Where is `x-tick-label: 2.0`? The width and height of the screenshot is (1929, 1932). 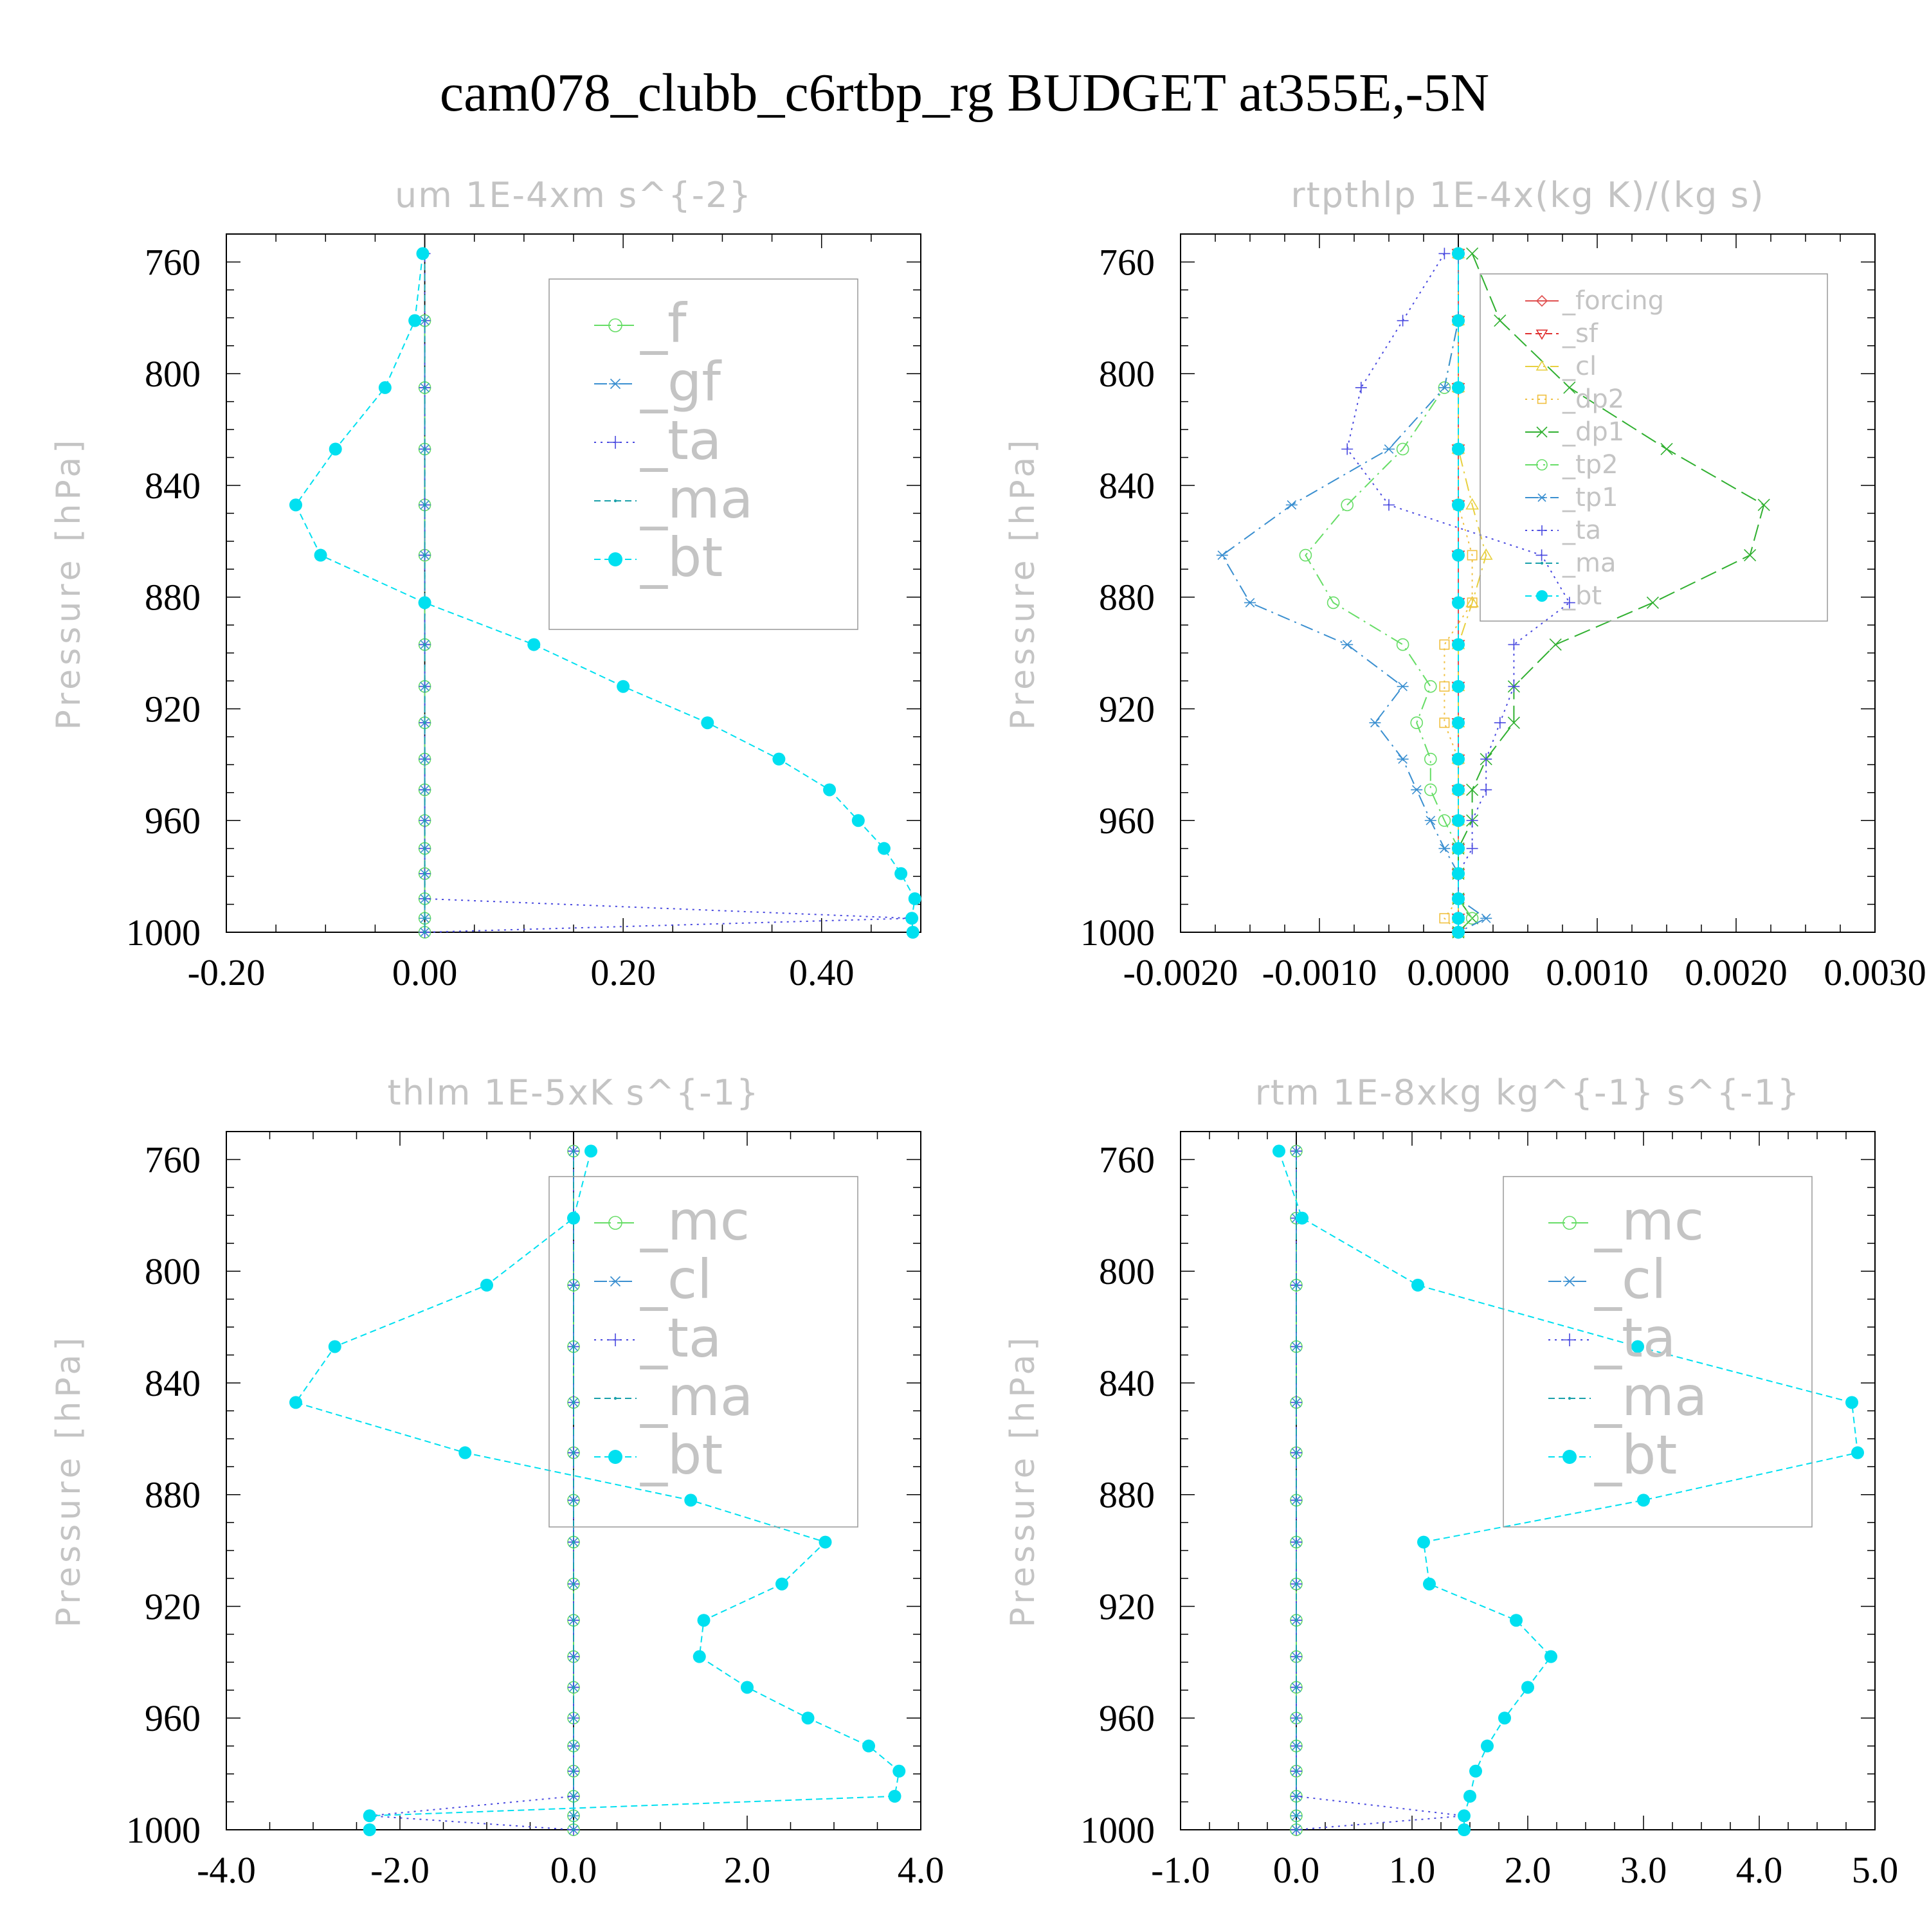
x-tick-label: 2.0 is located at coordinates (748, 1870).